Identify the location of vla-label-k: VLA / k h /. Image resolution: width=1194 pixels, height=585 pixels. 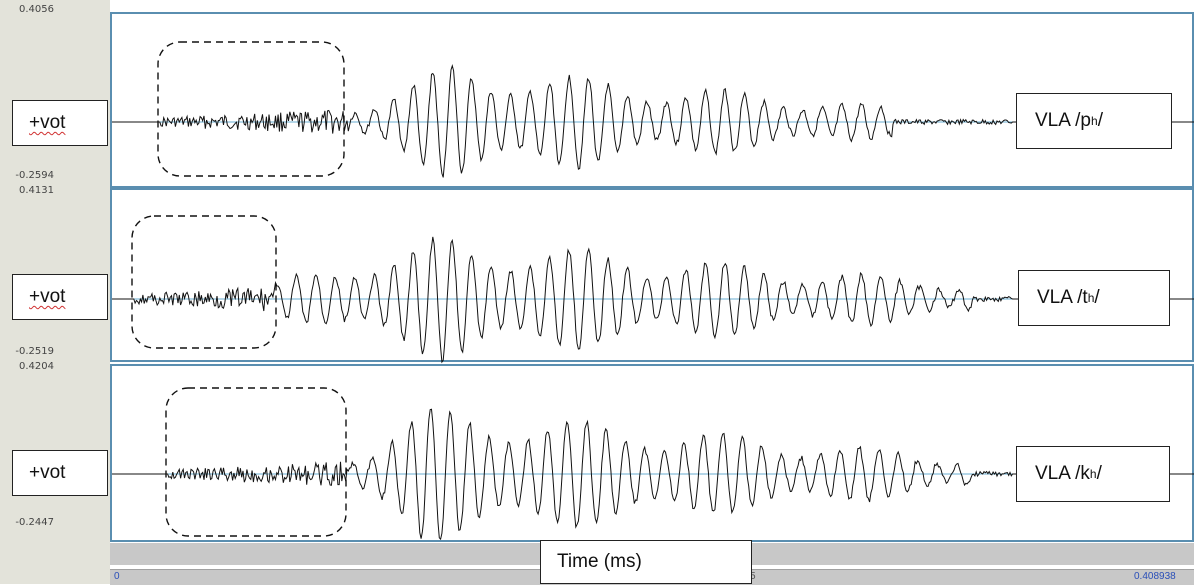
(1093, 474).